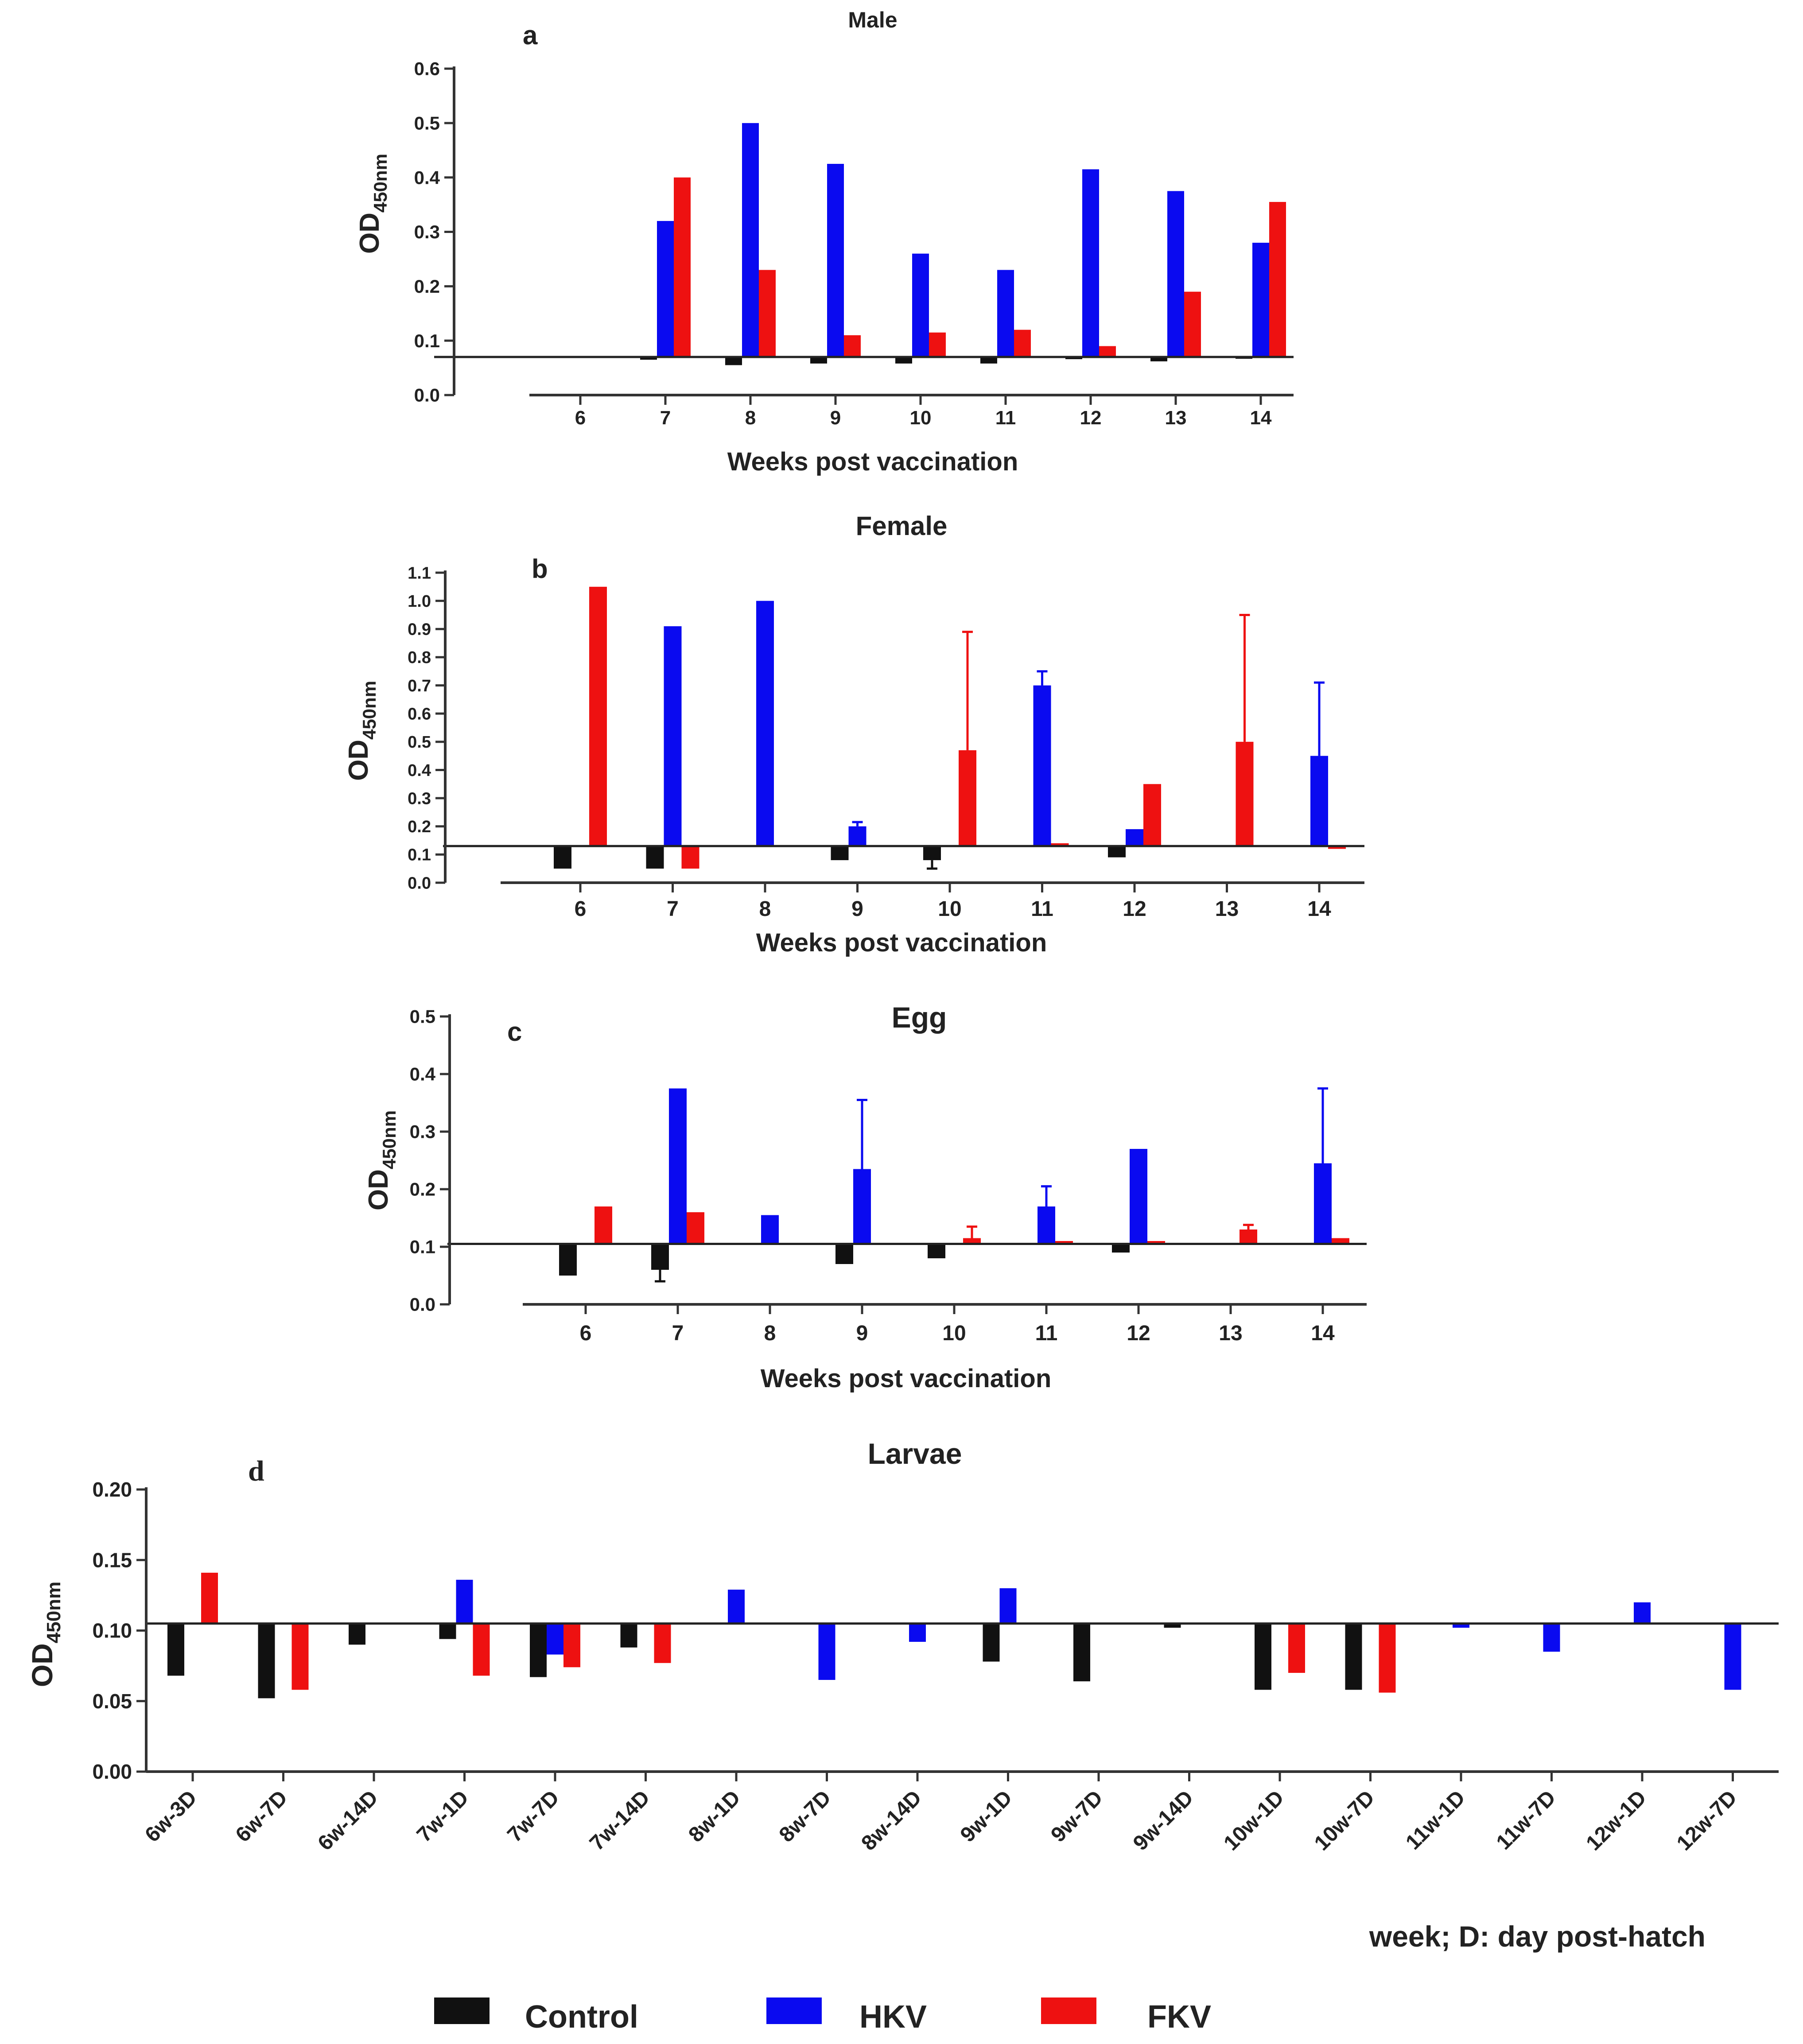 Image resolution: width=1803 pixels, height=2044 pixels. I want to click on panel-d-x-tick-label: 8w-1D, so click(715, 1816).